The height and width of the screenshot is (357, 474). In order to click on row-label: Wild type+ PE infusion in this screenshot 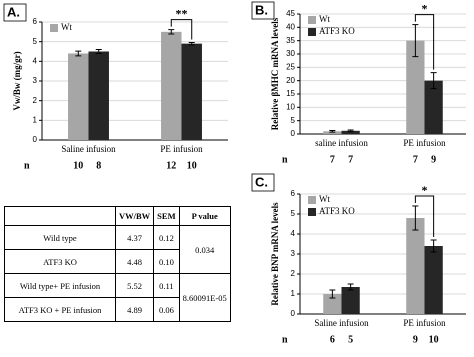, I will do `click(60, 285)`.